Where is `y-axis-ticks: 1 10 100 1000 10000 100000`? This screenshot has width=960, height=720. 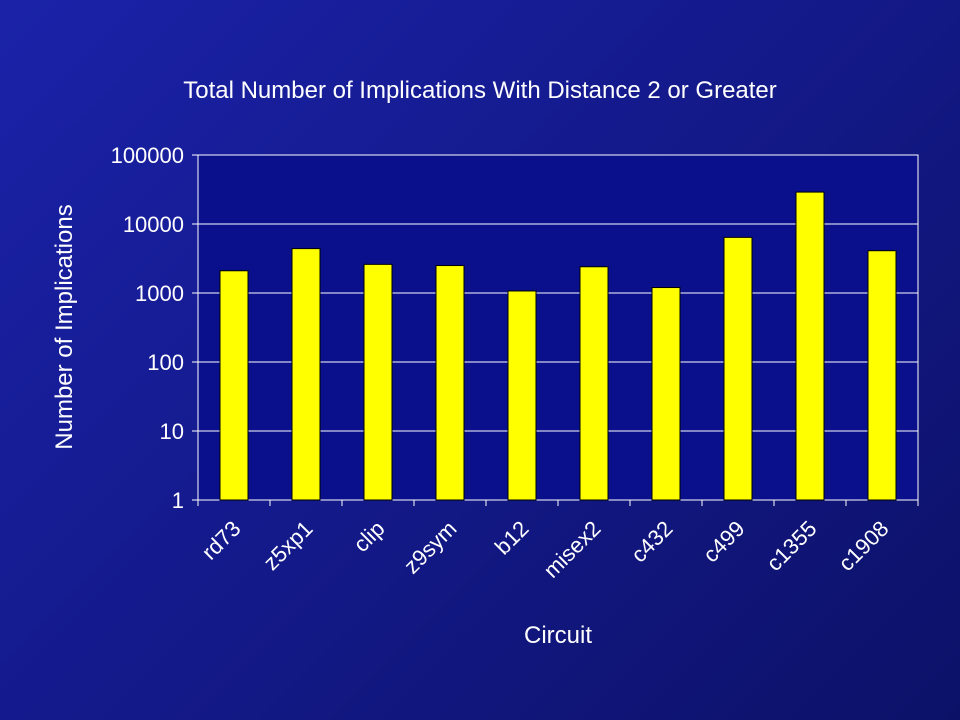 y-axis-ticks: 1 10 100 1000 10000 100000 is located at coordinates (154, 328).